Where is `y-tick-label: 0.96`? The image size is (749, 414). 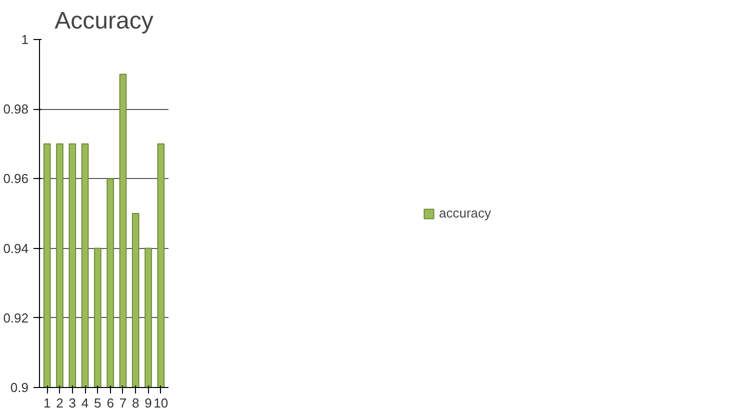 y-tick-label: 0.96 is located at coordinates (16, 178).